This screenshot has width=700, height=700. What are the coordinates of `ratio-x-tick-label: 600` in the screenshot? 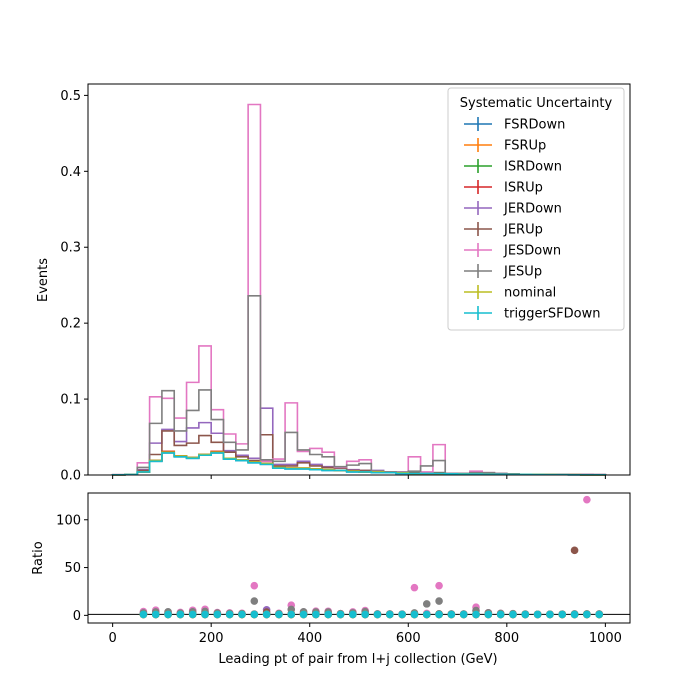 It's located at (408, 638).